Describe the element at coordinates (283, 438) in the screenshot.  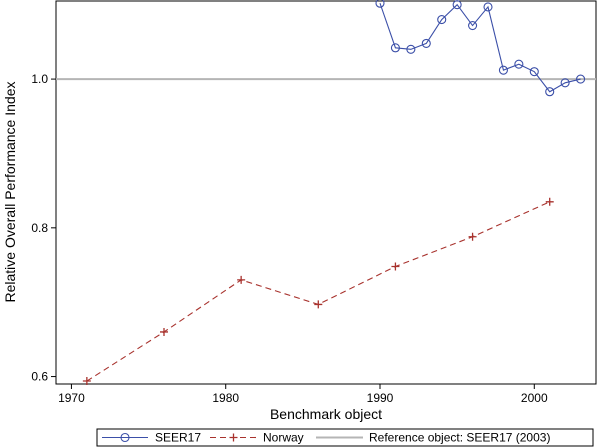
I see `legend-label-norway: Norway` at that location.